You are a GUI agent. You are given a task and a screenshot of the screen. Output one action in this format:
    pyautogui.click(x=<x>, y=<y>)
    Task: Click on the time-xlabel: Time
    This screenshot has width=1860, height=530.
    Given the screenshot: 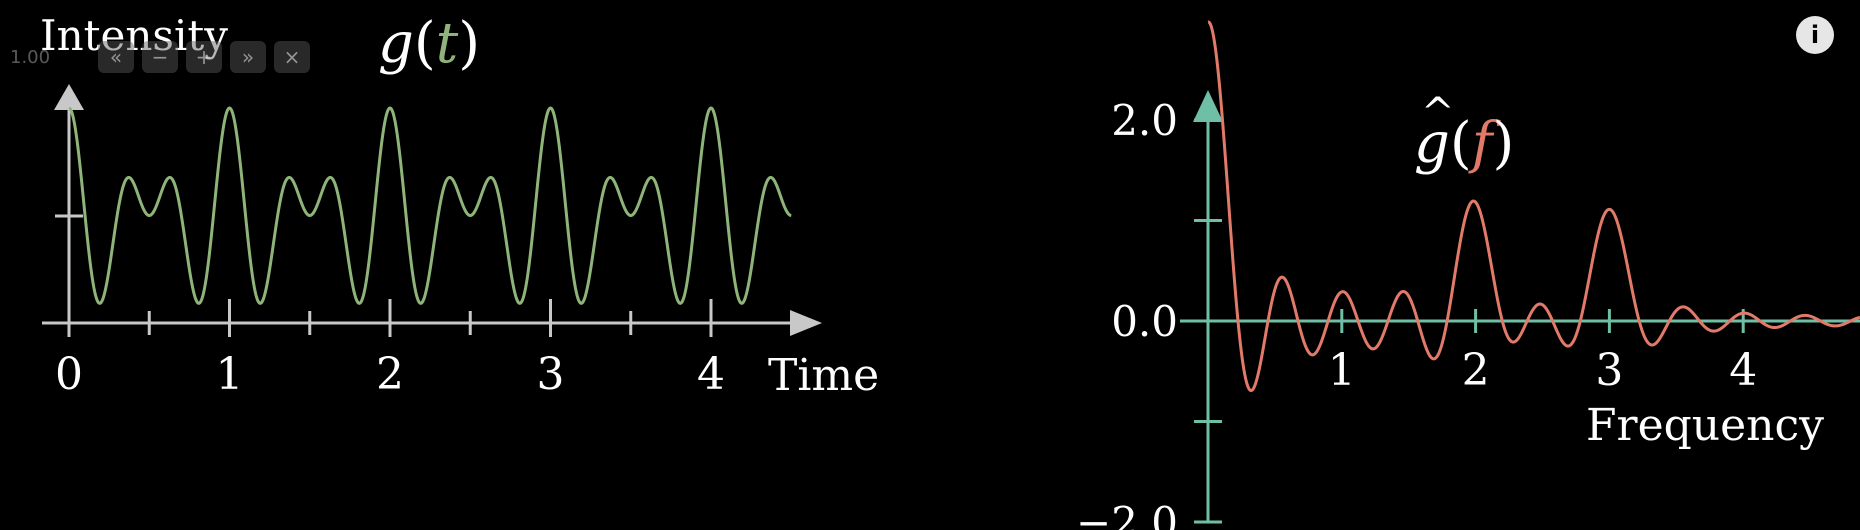 What is the action you would take?
    pyautogui.click(x=823, y=375)
    